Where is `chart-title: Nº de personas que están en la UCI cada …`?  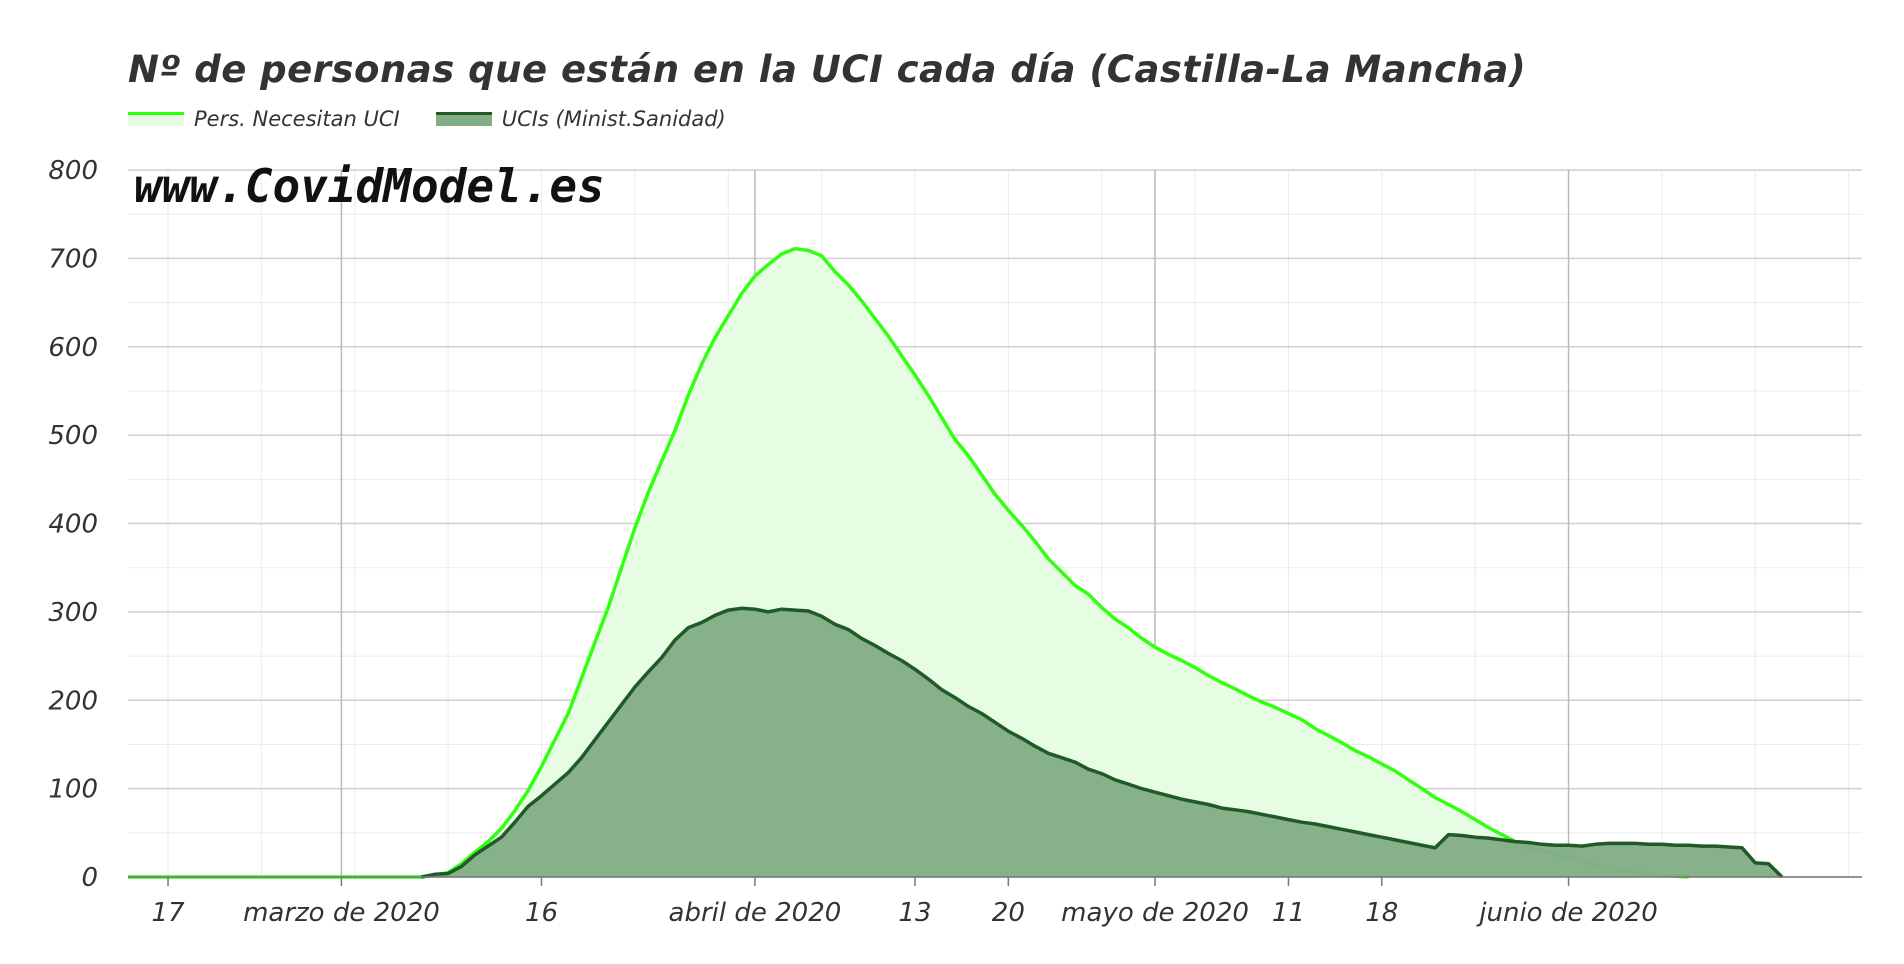
chart-title: Nº de personas que están en la UCI cada … is located at coordinates (827, 69).